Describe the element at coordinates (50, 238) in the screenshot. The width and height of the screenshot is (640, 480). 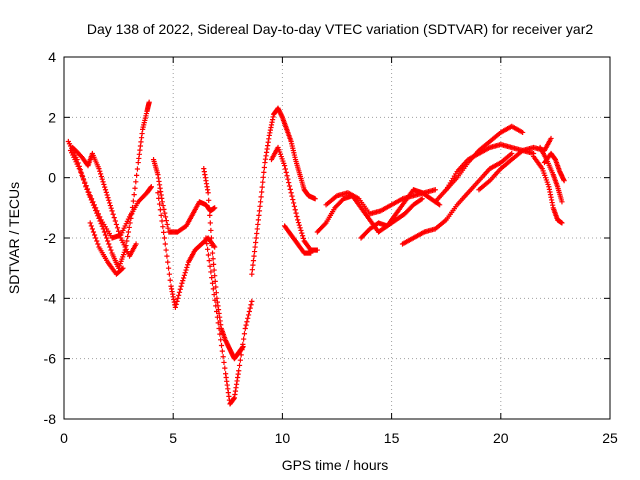
I see `y-tick-label: -2` at that location.